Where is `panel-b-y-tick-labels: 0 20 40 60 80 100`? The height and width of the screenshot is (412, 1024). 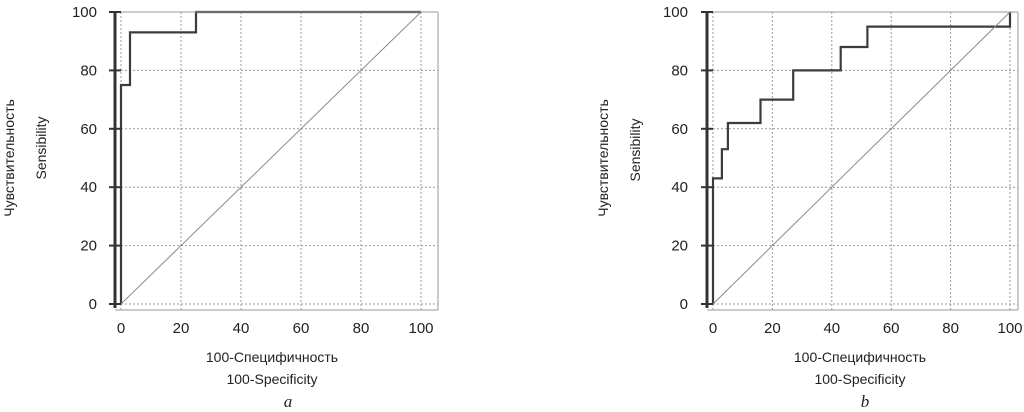 panel-b-y-tick-labels: 0 20 40 60 80 100 is located at coordinates (675, 158).